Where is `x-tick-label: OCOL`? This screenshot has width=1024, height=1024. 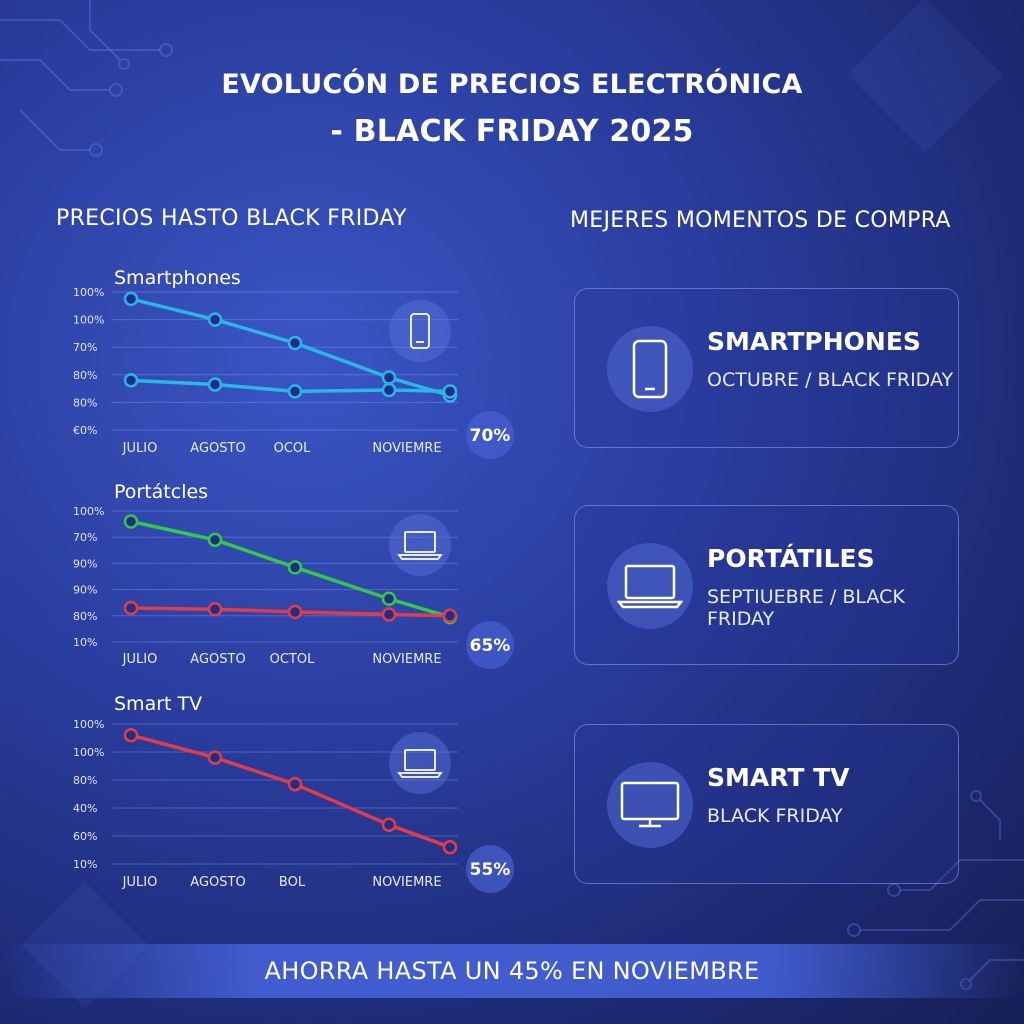
x-tick-label: OCOL is located at coordinates (293, 448).